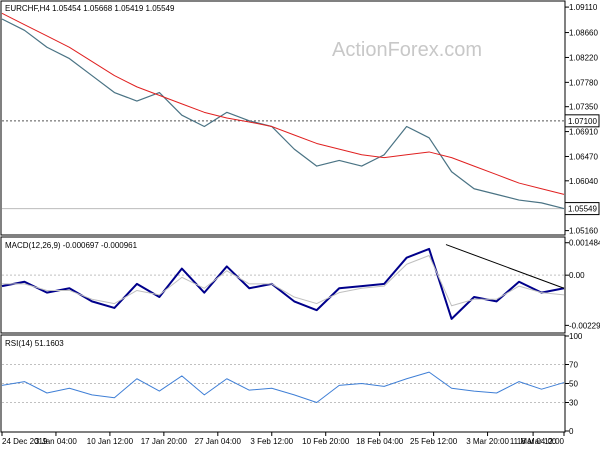  What do you see at coordinates (34, 343) in the screenshot?
I see `rsi-title: RSI(14) 51.1603` at bounding box center [34, 343].